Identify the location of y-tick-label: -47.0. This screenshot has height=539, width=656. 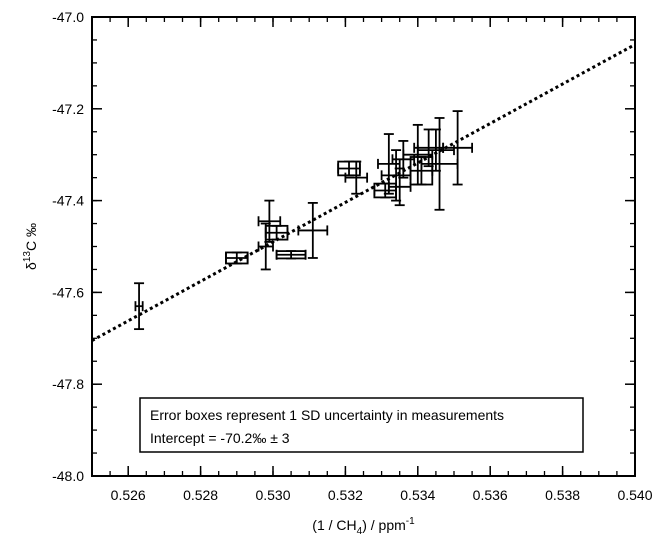
(68, 17).